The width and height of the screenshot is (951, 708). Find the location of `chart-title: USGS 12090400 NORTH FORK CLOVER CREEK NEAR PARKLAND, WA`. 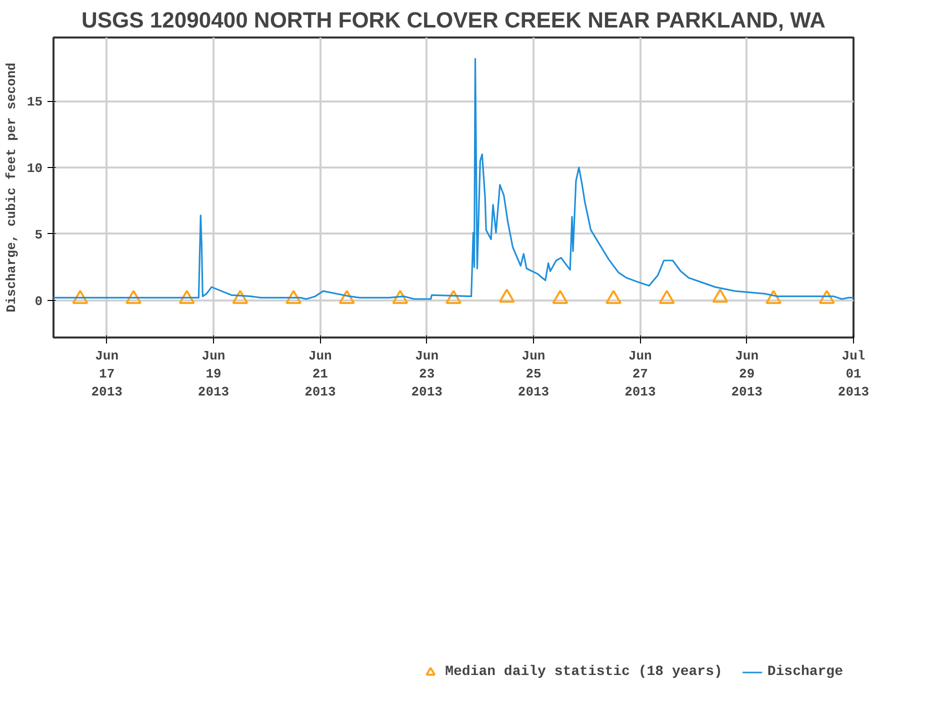

chart-title: USGS 12090400 NORTH FORK CLOVER CREEK NEAR PARKLAND, WA is located at coordinates (453, 20).